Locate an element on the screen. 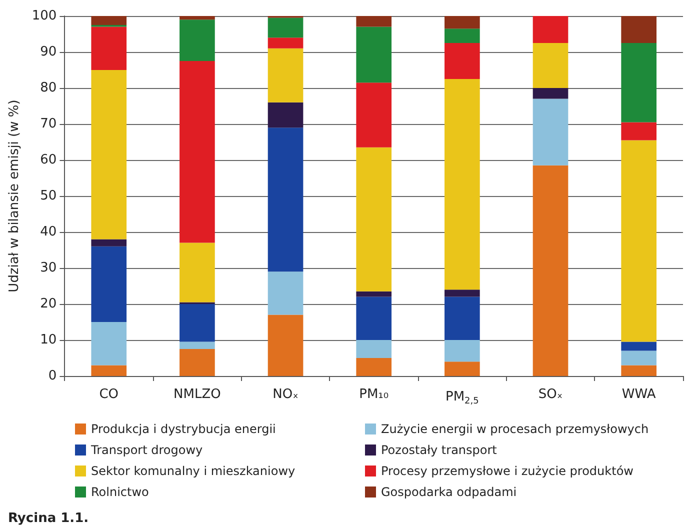  y-tick-label: 30 is located at coordinates (48, 268).